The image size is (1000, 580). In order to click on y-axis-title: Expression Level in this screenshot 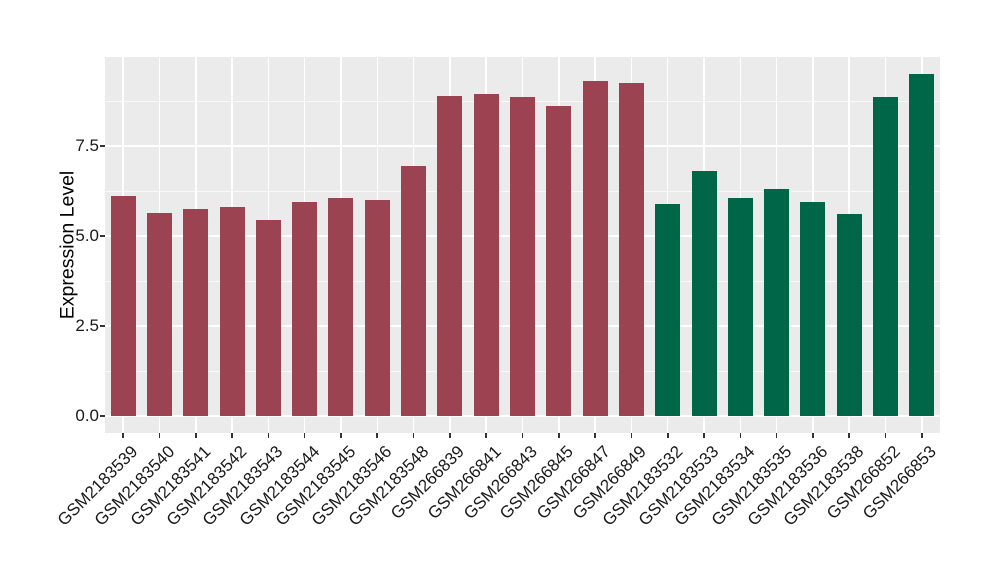, I will do `click(67, 245)`.